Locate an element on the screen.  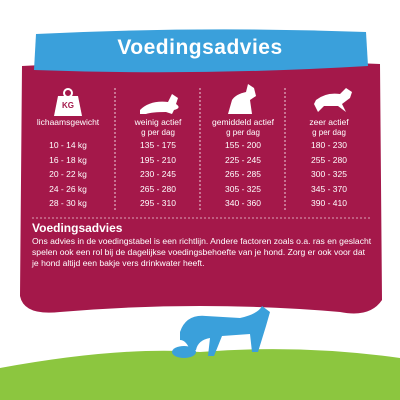
table-cell: 180 - 230 is located at coordinates (329, 145).